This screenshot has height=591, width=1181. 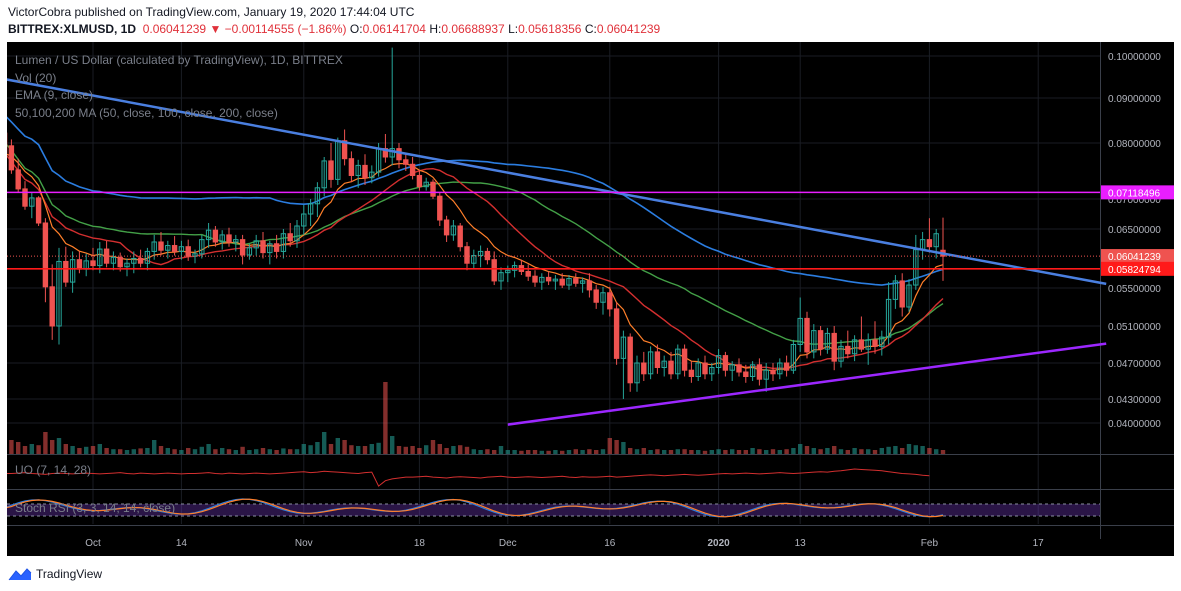 What do you see at coordinates (628, 29) in the screenshot?
I see `close-value: 0.06041239` at bounding box center [628, 29].